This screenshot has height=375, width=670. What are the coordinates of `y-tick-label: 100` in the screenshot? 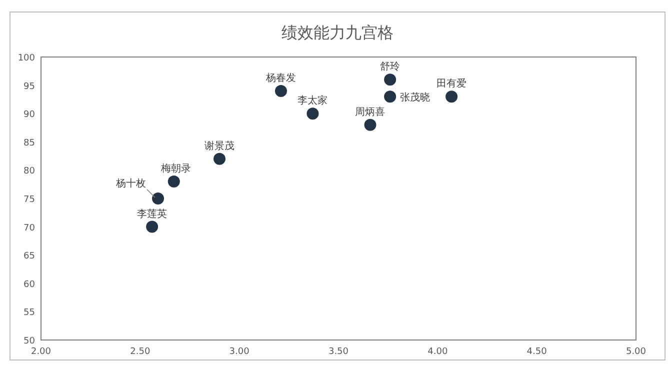 It's located at (27, 59).